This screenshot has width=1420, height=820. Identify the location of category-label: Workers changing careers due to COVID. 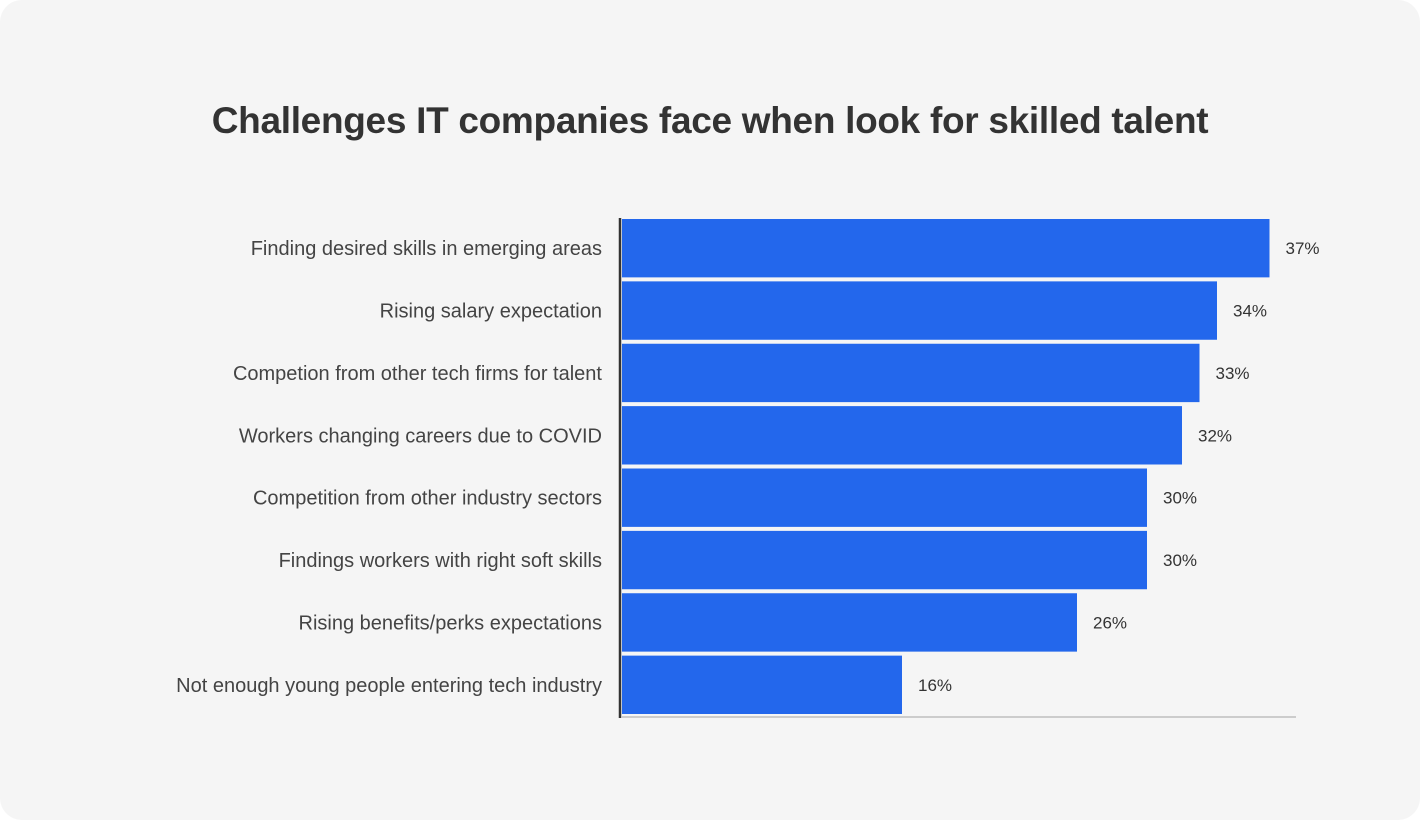
(420, 436).